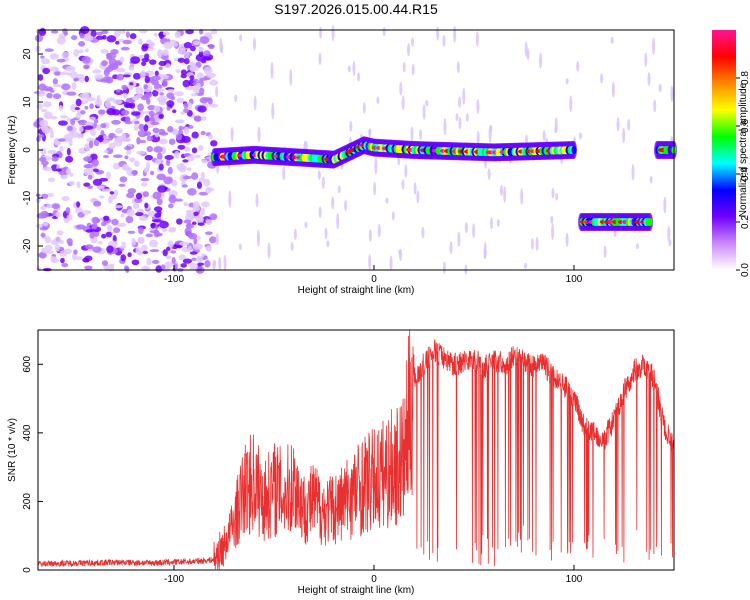 The height and width of the screenshot is (600, 750). Describe the element at coordinates (743, 149) in the screenshot. I see `colorbar-label: Normalized spectral amplitude` at that location.